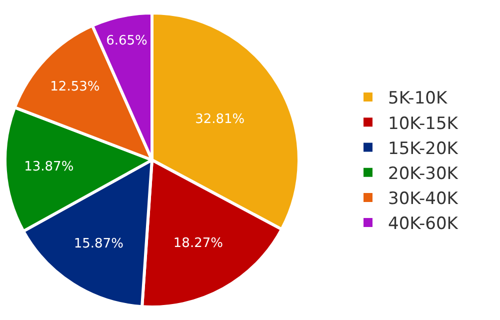 The image size is (500, 320). I want to click on legend-label: 30K-40K, so click(423, 199).